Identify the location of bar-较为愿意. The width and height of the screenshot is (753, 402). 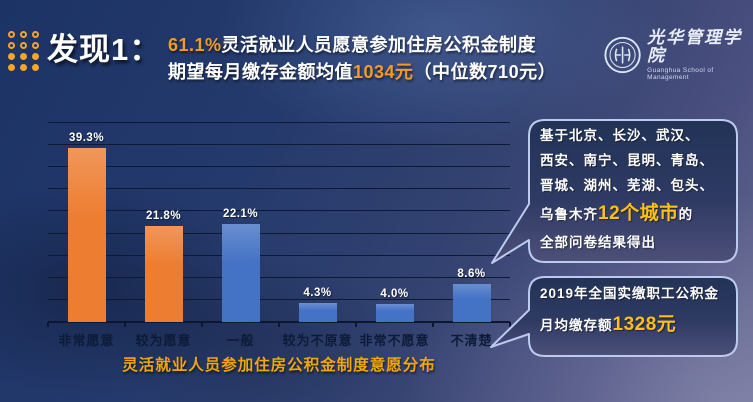
(163, 273).